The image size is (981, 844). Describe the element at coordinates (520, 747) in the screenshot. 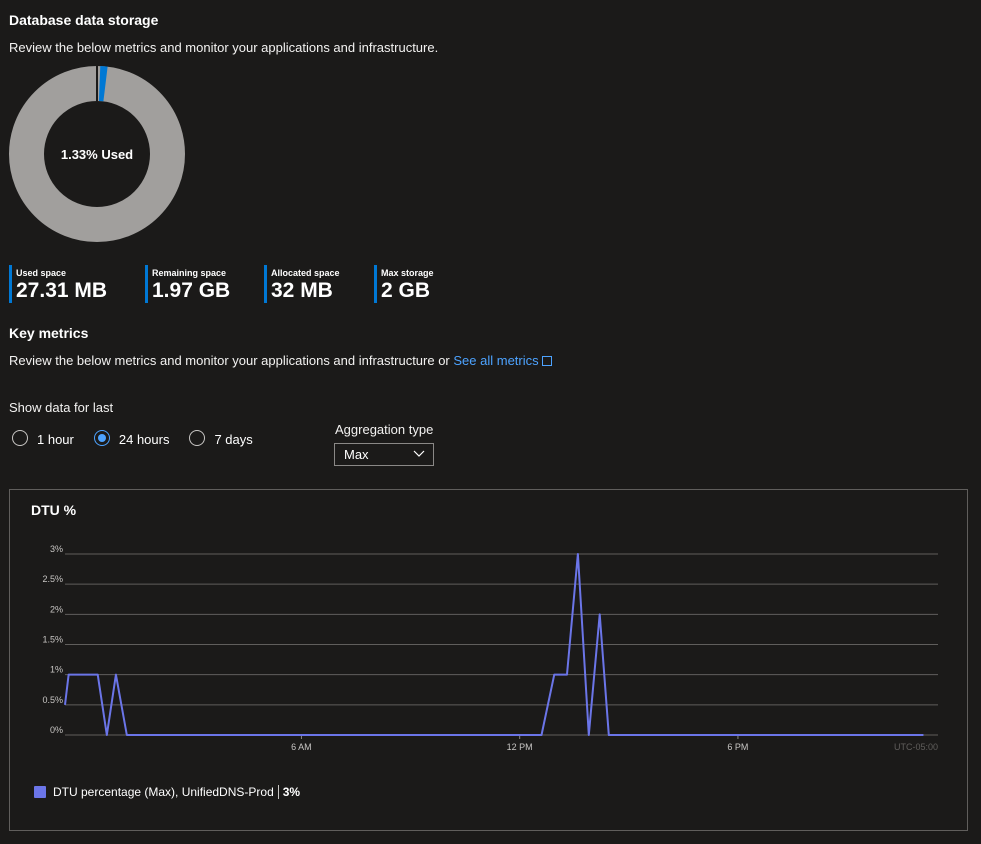

I see `x-tick-label: 12 PM` at that location.